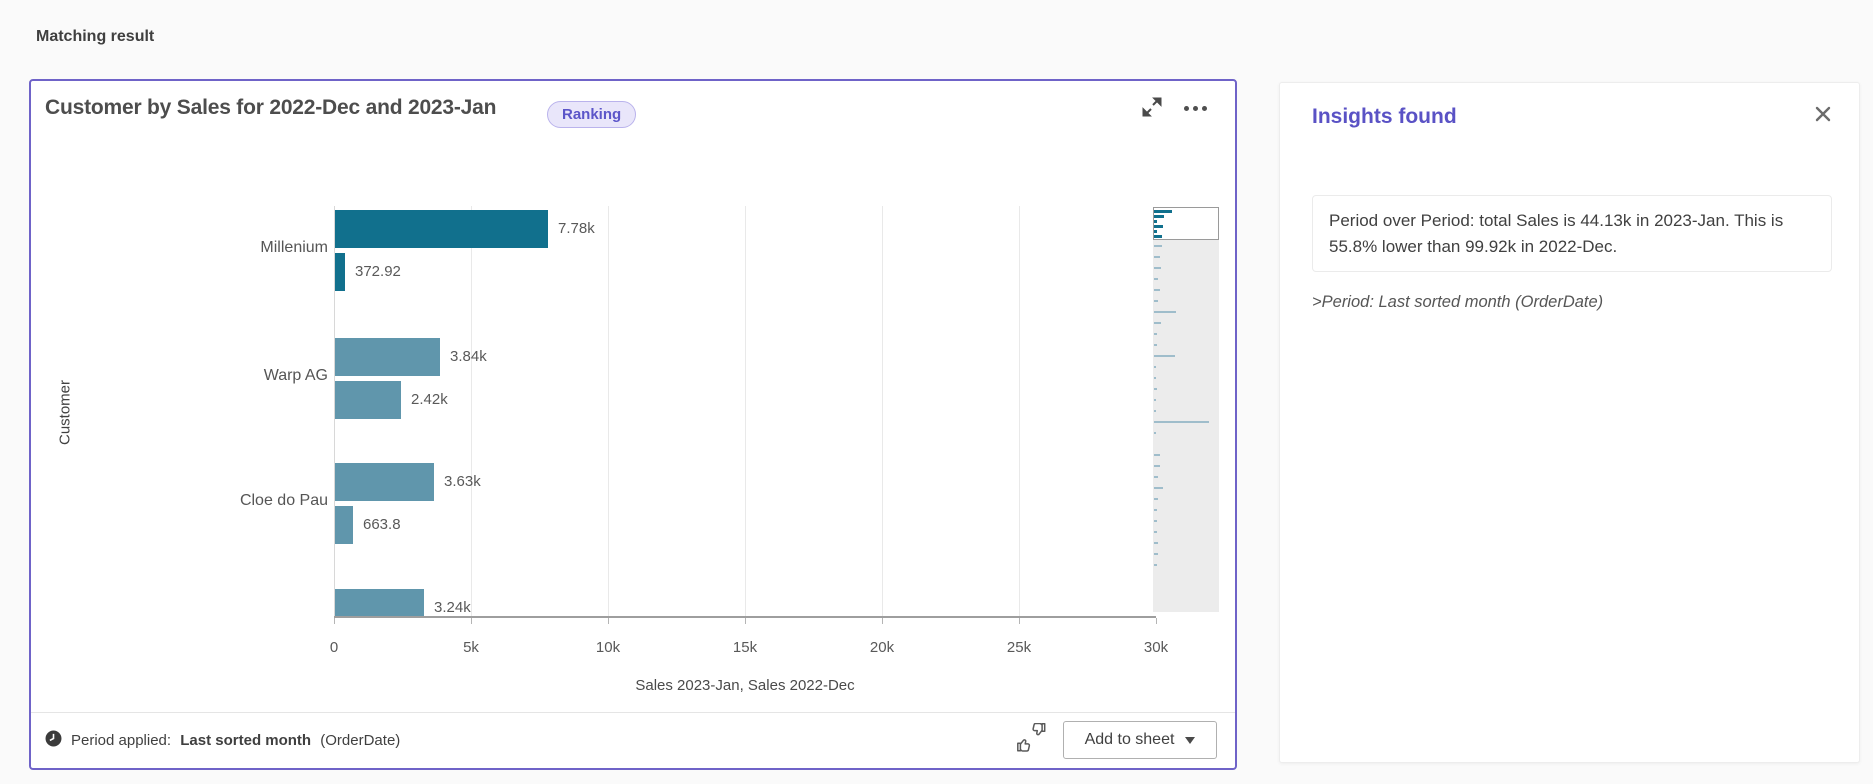 The image size is (1873, 784). I want to click on clock-icon, so click(53, 741).